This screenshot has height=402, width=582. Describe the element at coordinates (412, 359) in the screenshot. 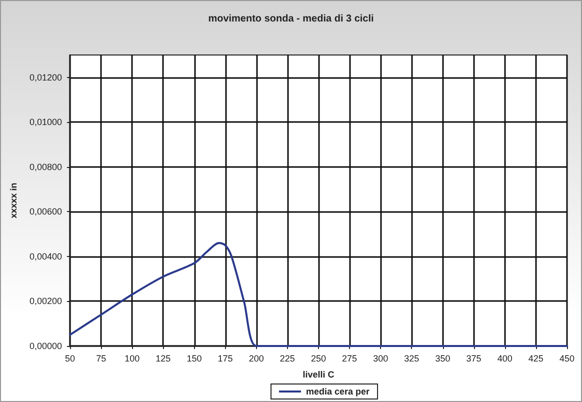

I see `x-tick-label: 325` at that location.